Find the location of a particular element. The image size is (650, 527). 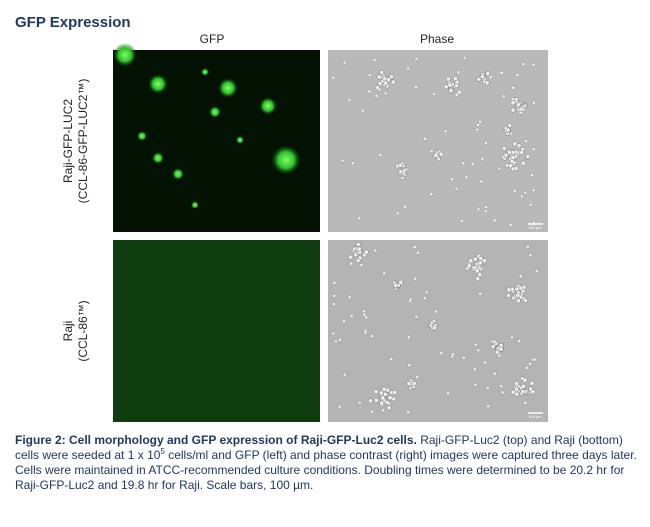

phase-image is located at coordinates (438, 141).